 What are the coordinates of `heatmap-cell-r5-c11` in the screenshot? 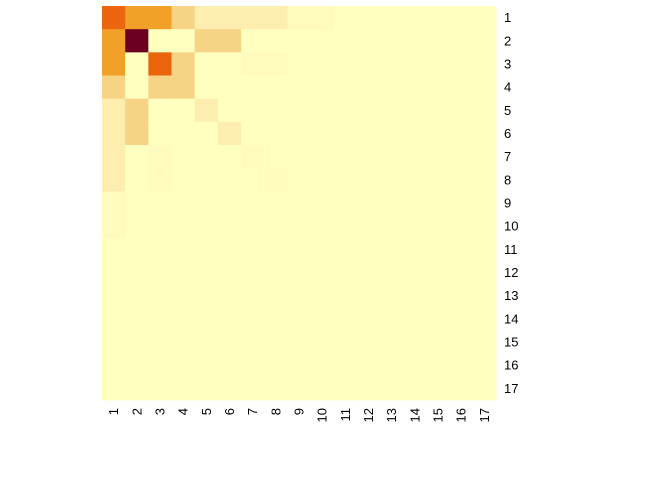 It's located at (345, 110).